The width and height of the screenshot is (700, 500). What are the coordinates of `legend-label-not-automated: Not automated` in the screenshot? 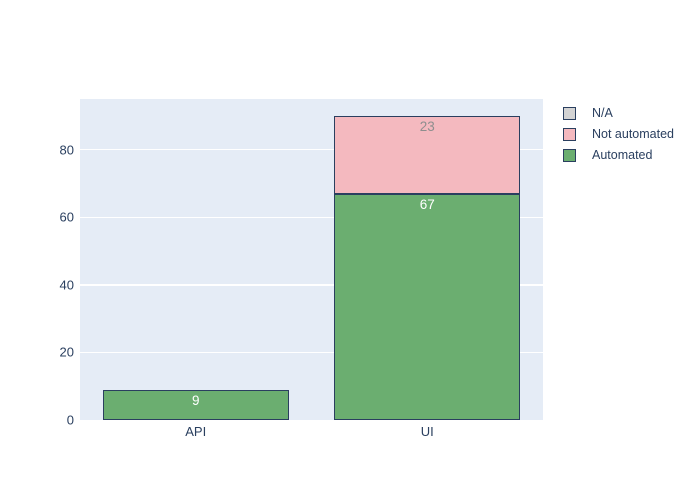 It's located at (633, 134).